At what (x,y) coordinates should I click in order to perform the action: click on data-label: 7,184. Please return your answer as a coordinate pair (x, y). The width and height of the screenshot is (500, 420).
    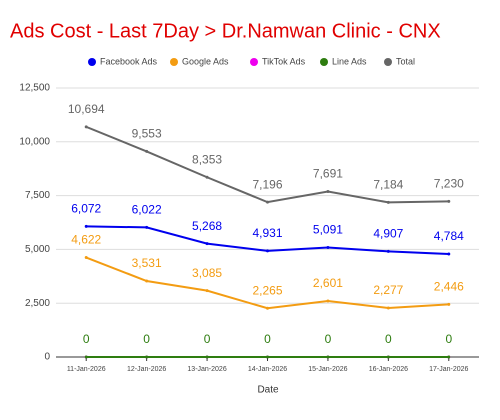
    Looking at the image, I should click on (388, 185).